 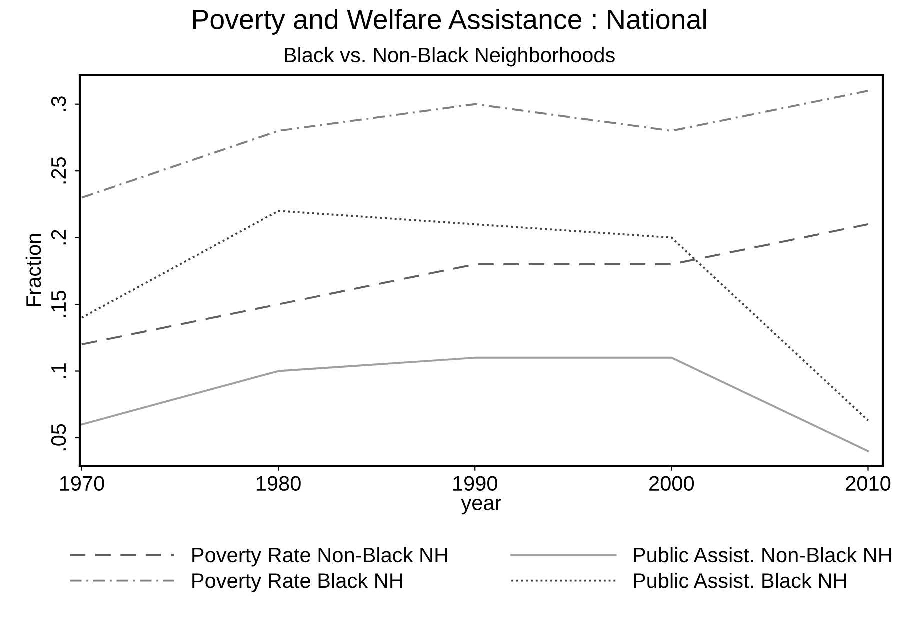 I want to click on y-tick-label: .05, so click(x=58, y=437).